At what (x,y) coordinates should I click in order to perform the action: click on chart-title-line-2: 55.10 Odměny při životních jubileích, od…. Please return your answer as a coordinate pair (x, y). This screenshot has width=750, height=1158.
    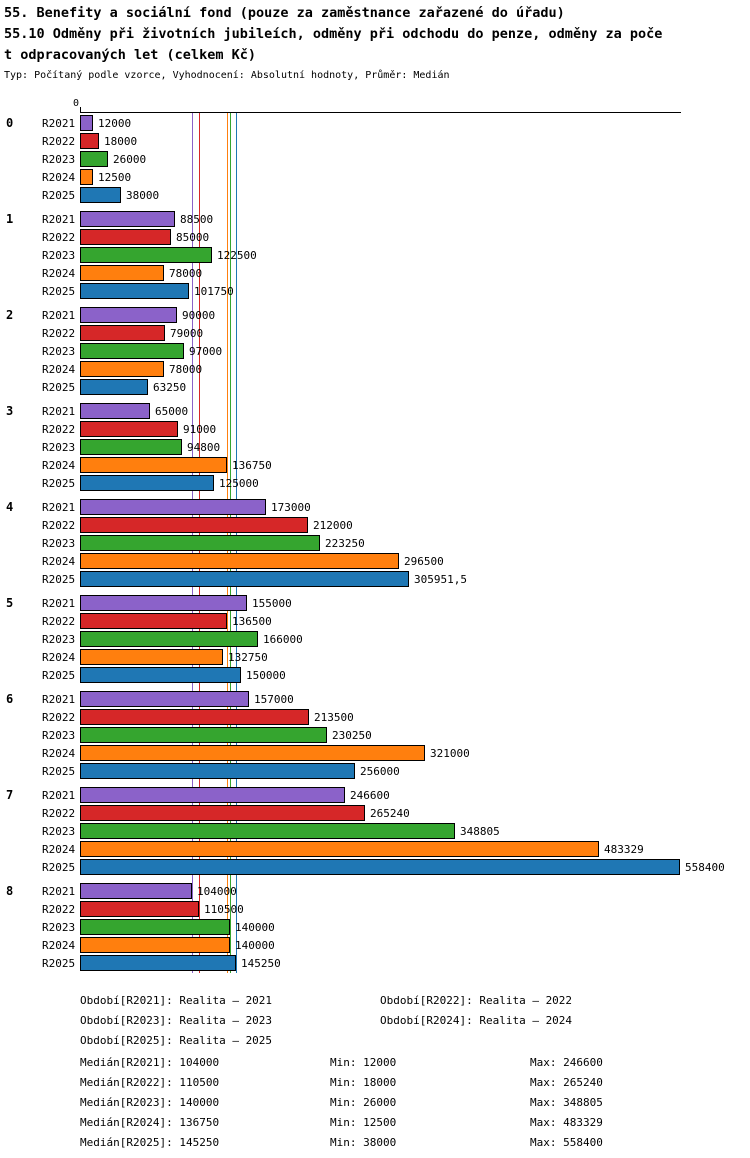
    Looking at the image, I should click on (333, 34).